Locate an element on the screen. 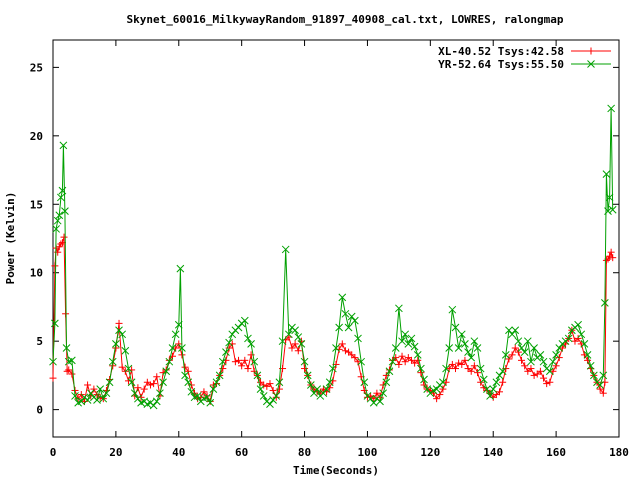 The height and width of the screenshot is (480, 640). y-tick-label: 25 is located at coordinates (36, 67).